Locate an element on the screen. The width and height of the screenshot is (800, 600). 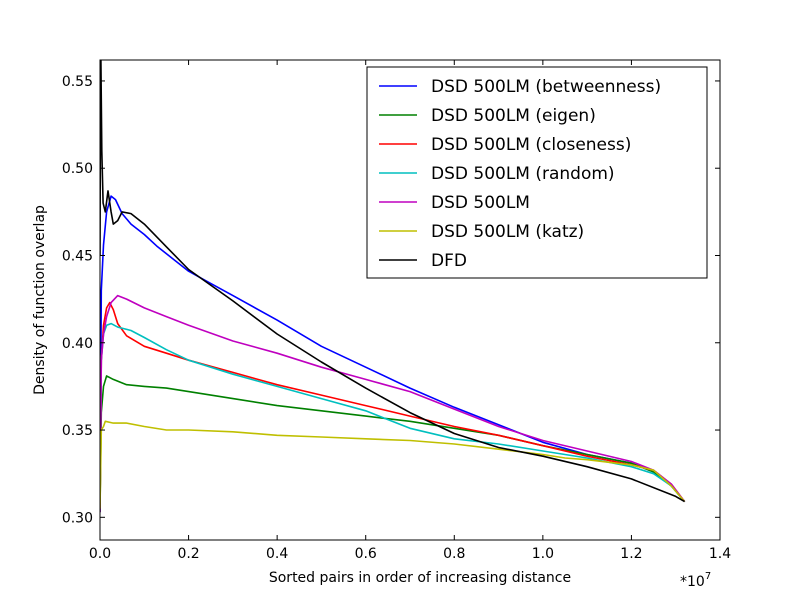
x-axis-multiplier-exponent: 7 is located at coordinates (708, 576).